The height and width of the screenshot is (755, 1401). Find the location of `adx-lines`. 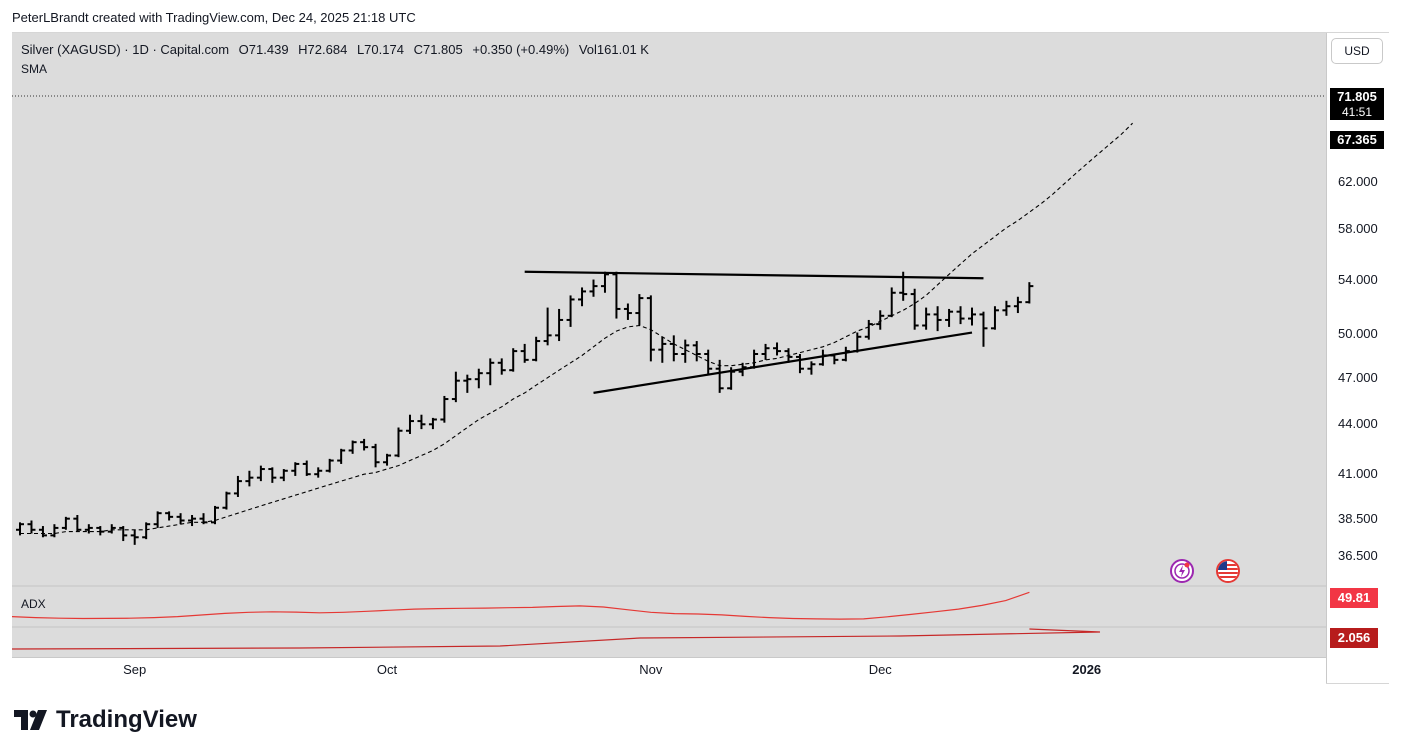

adx-lines is located at coordinates (556, 620).